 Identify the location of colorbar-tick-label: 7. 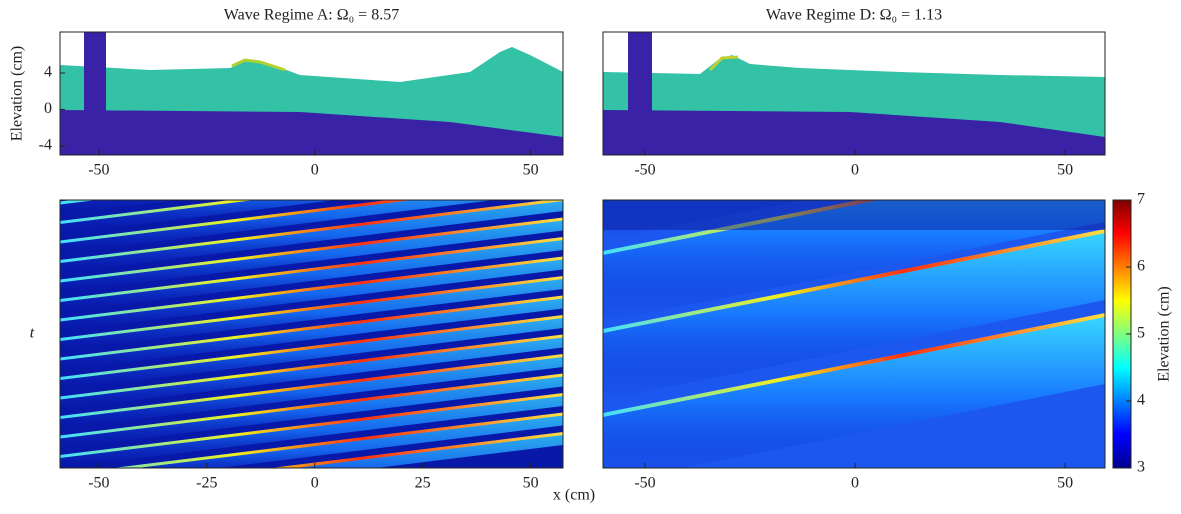
(1141, 199).